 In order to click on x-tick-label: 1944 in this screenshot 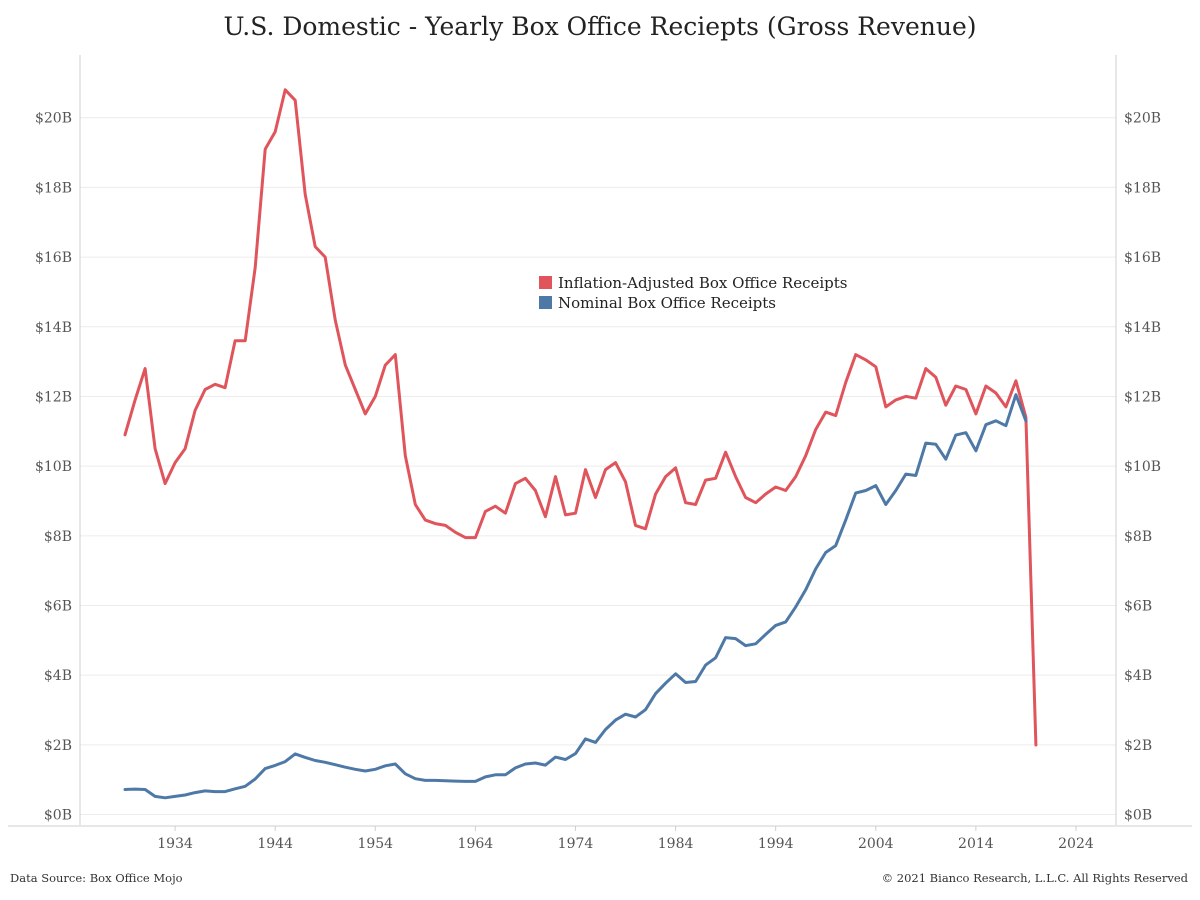, I will do `click(275, 844)`.